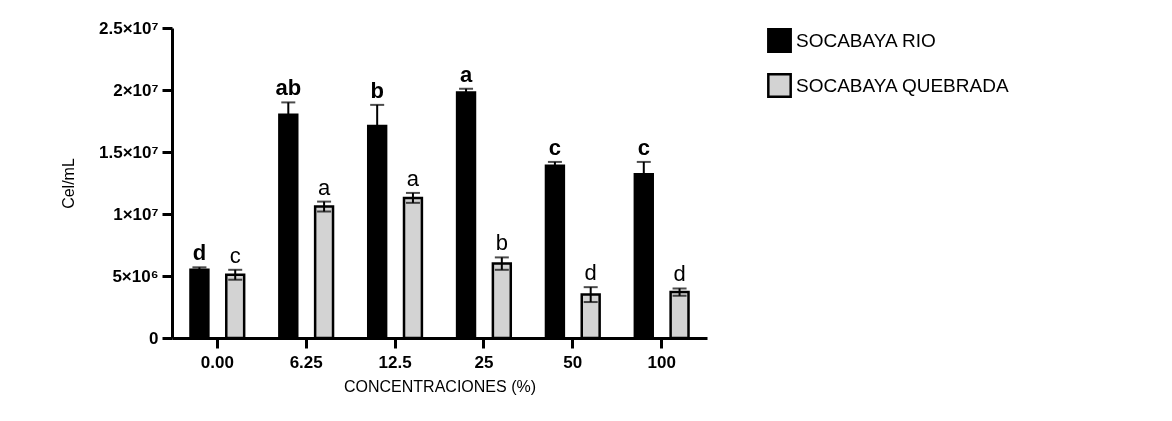 The height and width of the screenshot is (421, 1172). I want to click on annotation: ab, so click(288, 88).